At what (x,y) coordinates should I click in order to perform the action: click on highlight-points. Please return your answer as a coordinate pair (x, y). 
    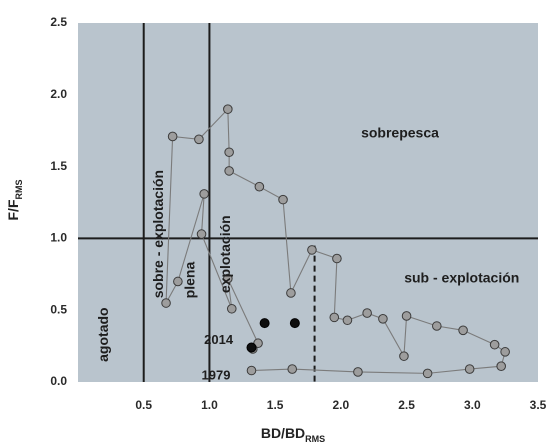
    Looking at the image, I should click on (273, 335).